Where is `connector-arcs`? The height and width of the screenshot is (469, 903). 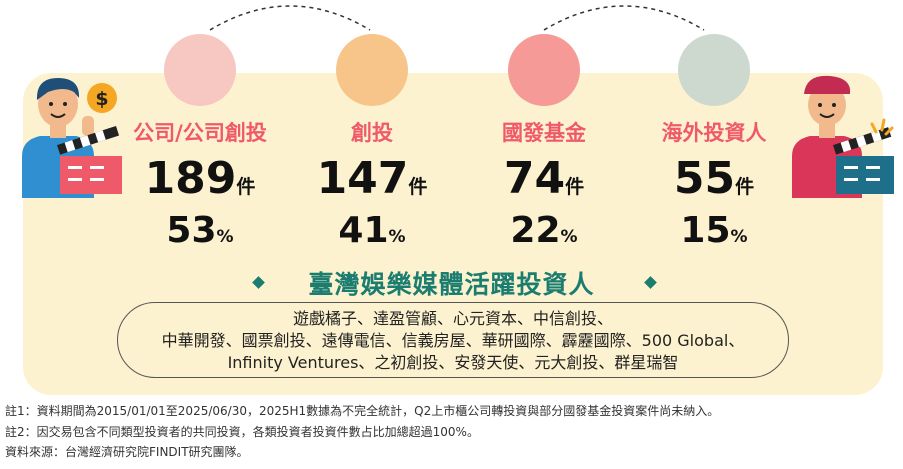 connector-arcs is located at coordinates (457, 18).